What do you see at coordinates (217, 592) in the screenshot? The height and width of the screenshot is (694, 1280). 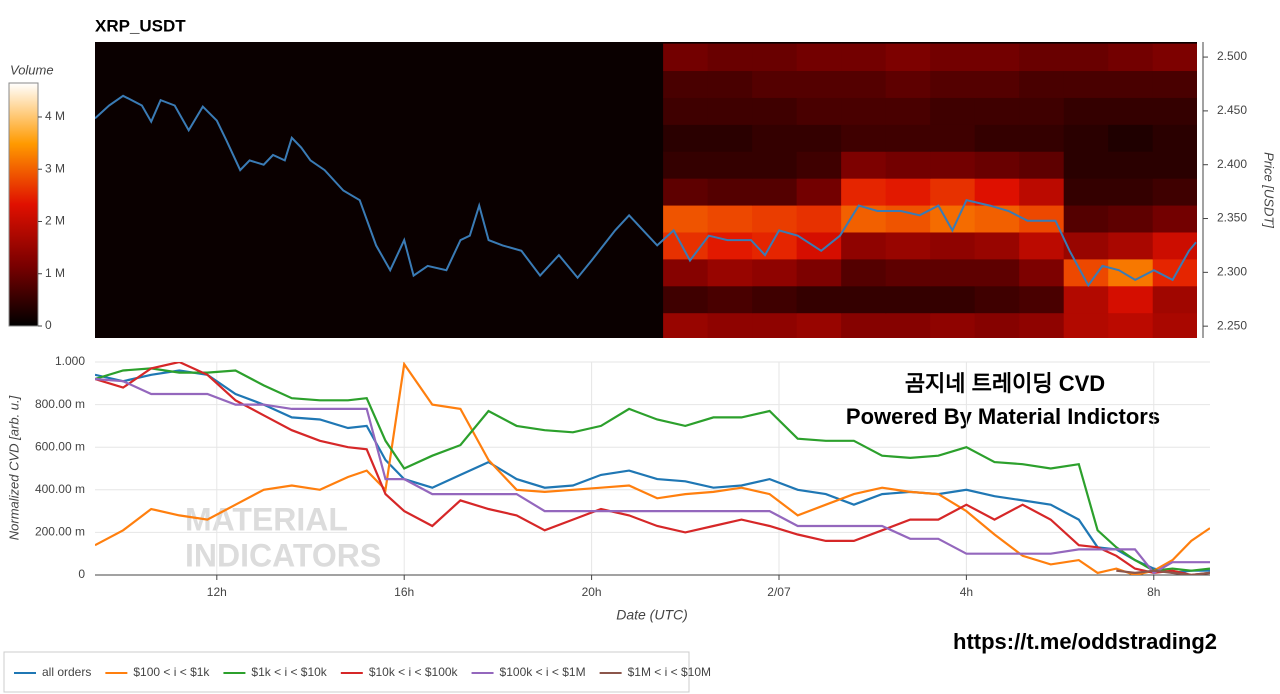 I see `x-tick-label: 12h` at bounding box center [217, 592].